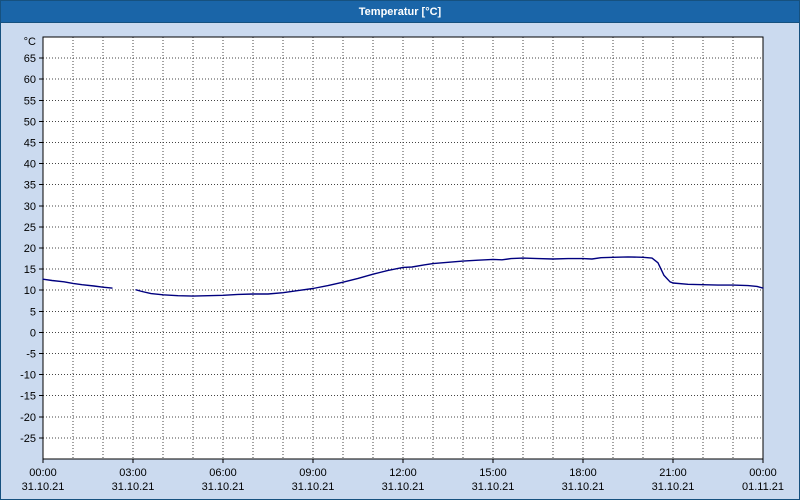  I want to click on svg-text: 03:00, so click(133, 473).